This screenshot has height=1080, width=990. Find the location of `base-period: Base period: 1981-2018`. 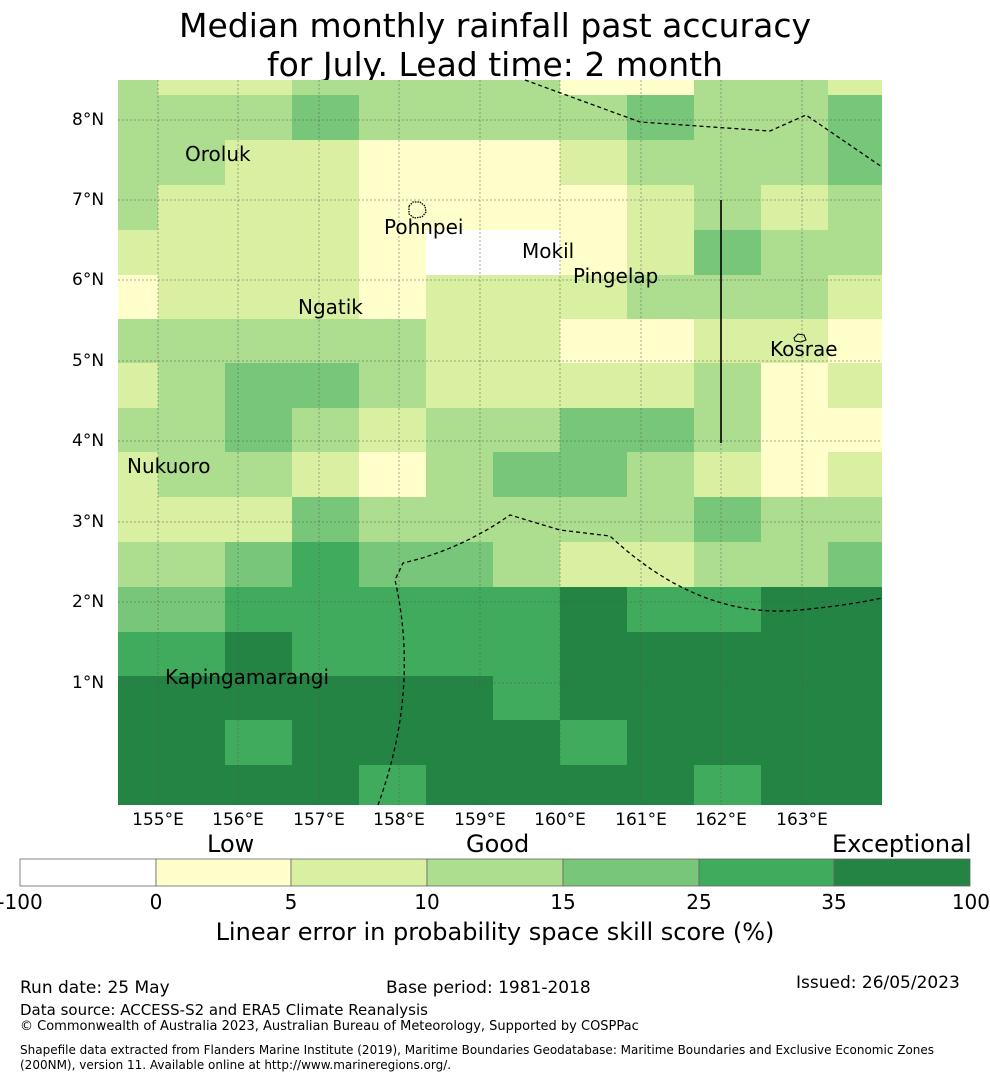

base-period: Base period: 1981-2018 is located at coordinates (488, 988).